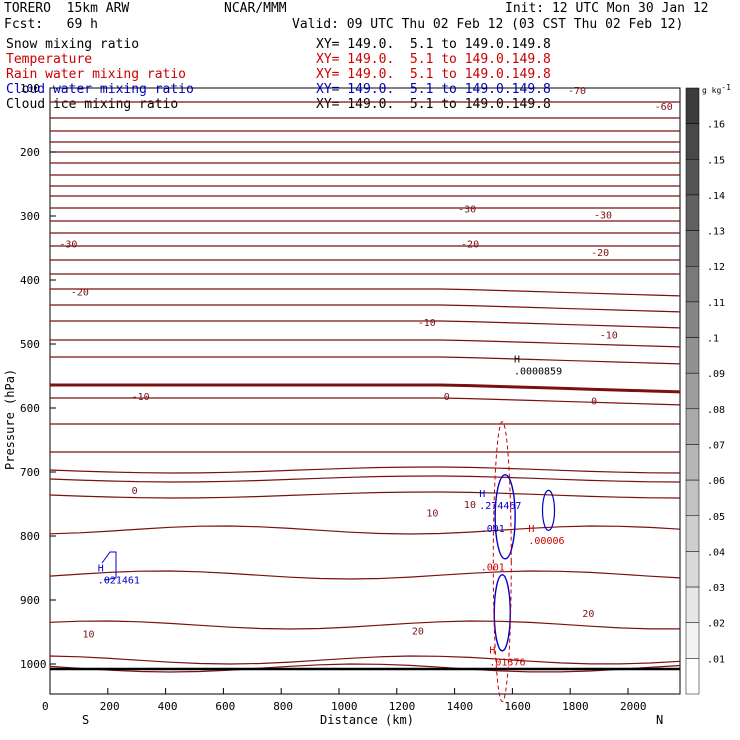 The image size is (740, 740). I want to click on x-tick-label: 1400, so click(460, 706).